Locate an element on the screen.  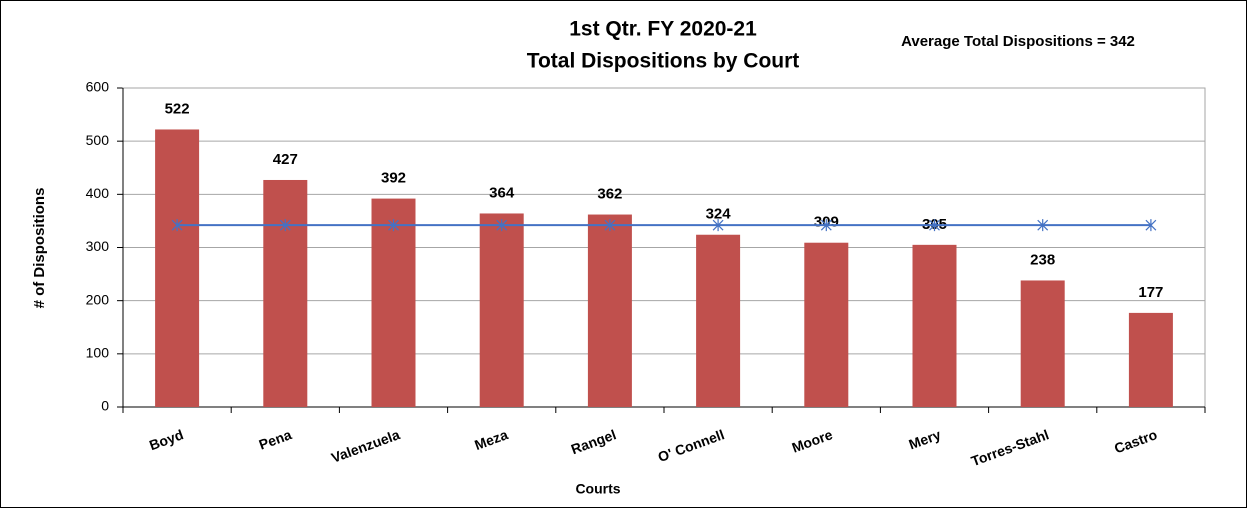
data-label: 324 is located at coordinates (719, 214).